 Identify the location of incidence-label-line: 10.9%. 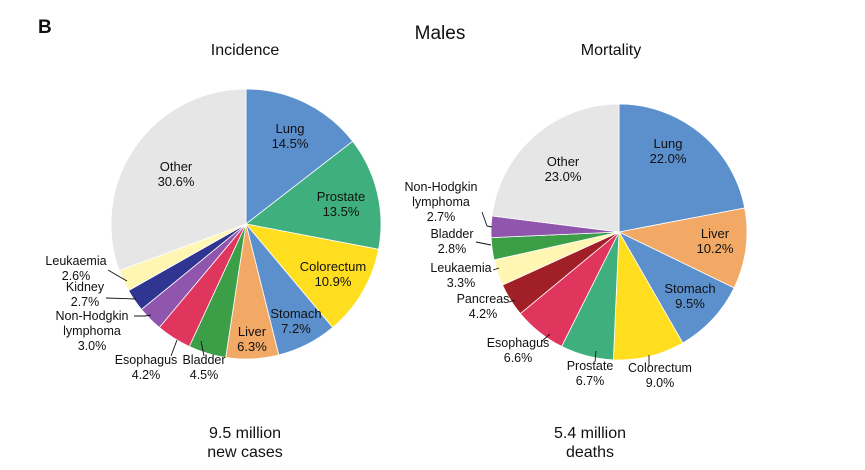
(333, 281).